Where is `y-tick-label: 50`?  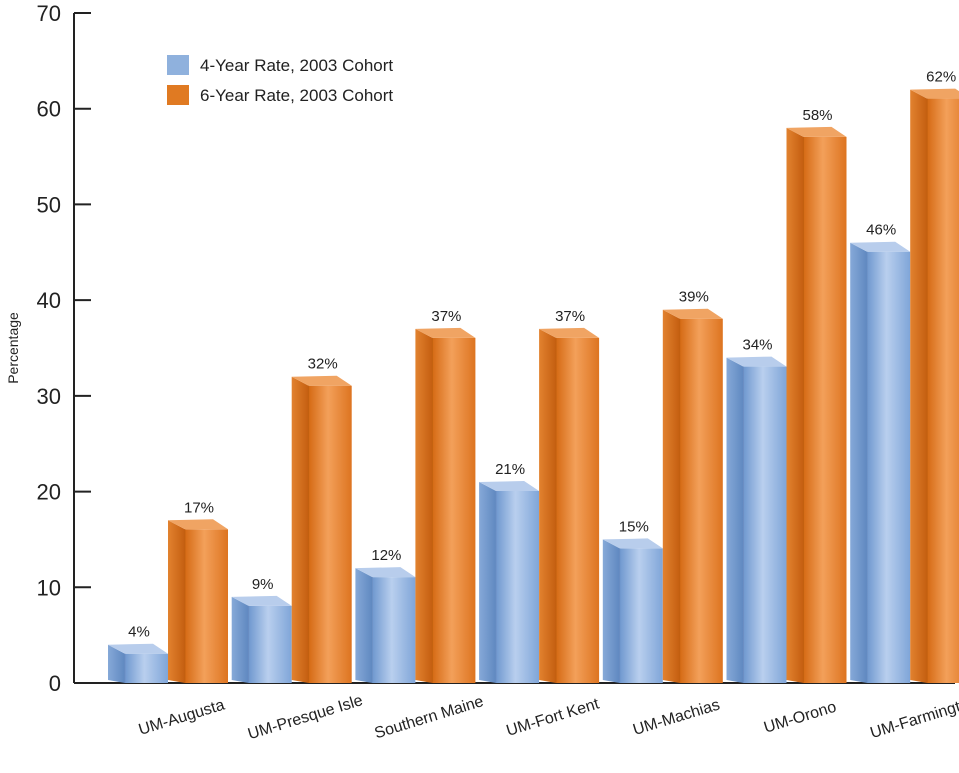
y-tick-label: 50 is located at coordinates (49, 204).